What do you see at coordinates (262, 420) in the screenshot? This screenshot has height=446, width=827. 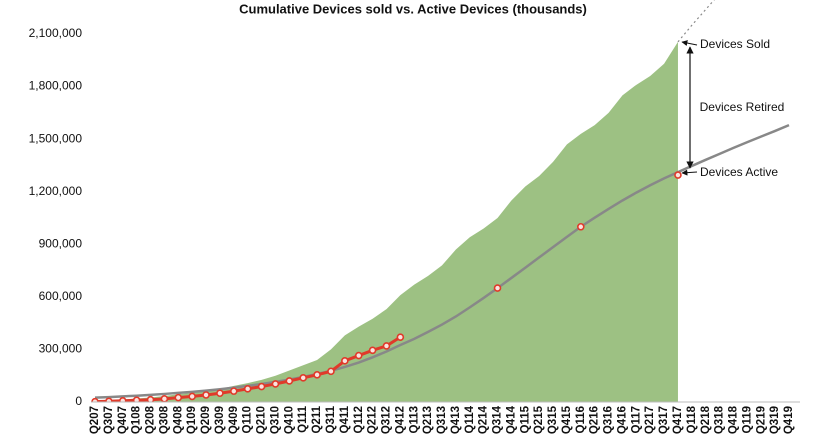 I see `x-tick-label: Q210` at bounding box center [262, 420].